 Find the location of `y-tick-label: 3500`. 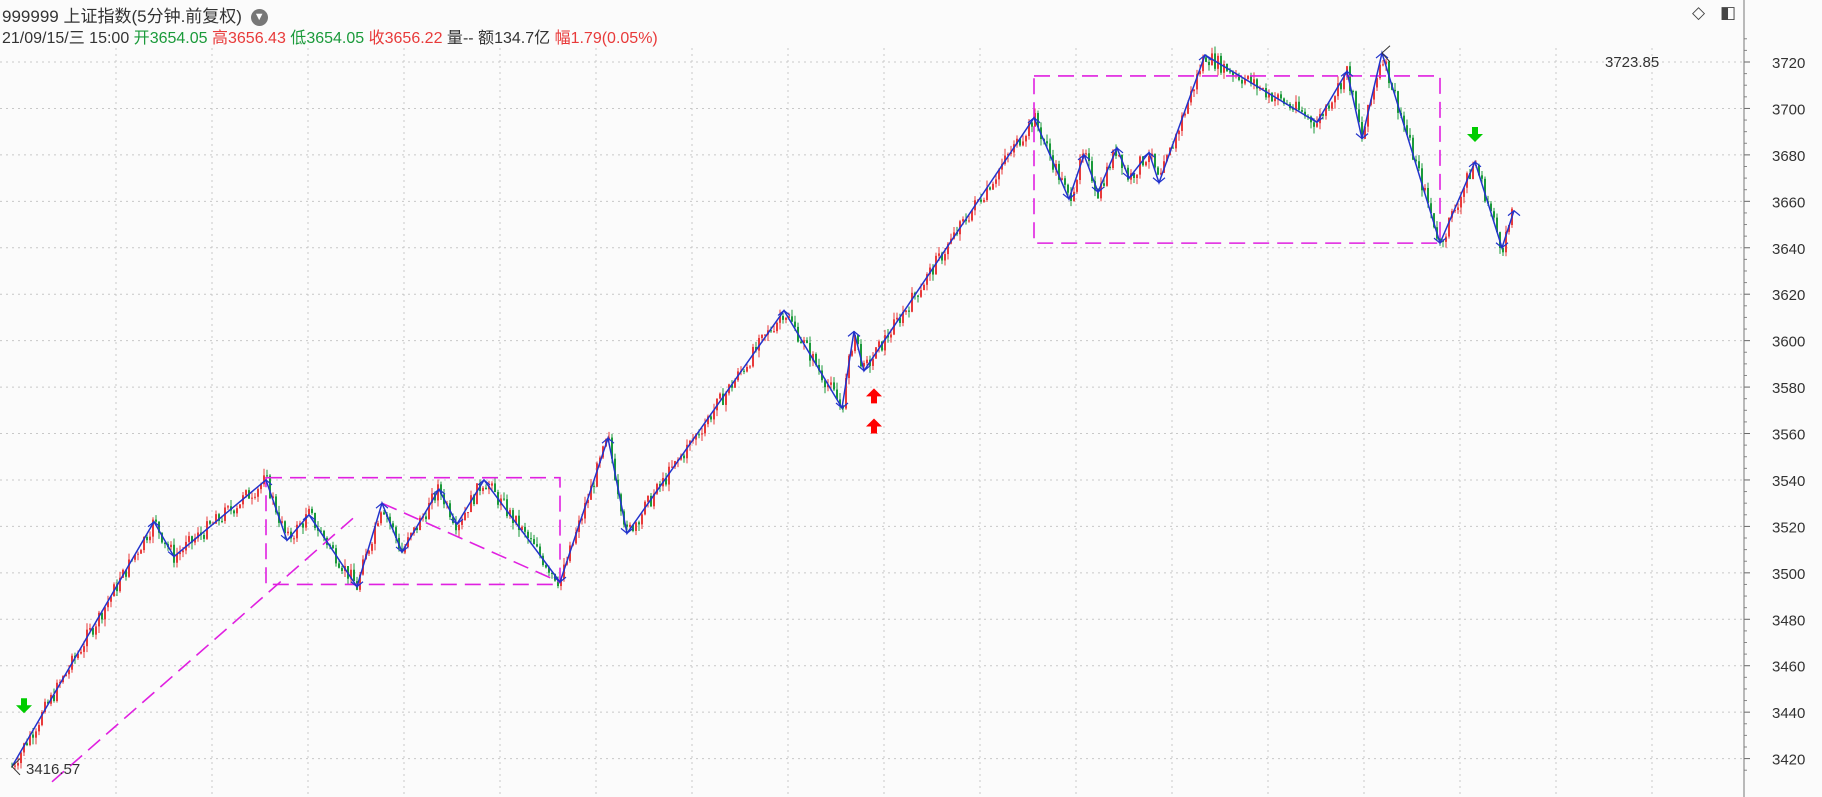

y-tick-label: 3500 is located at coordinates (1788, 574).